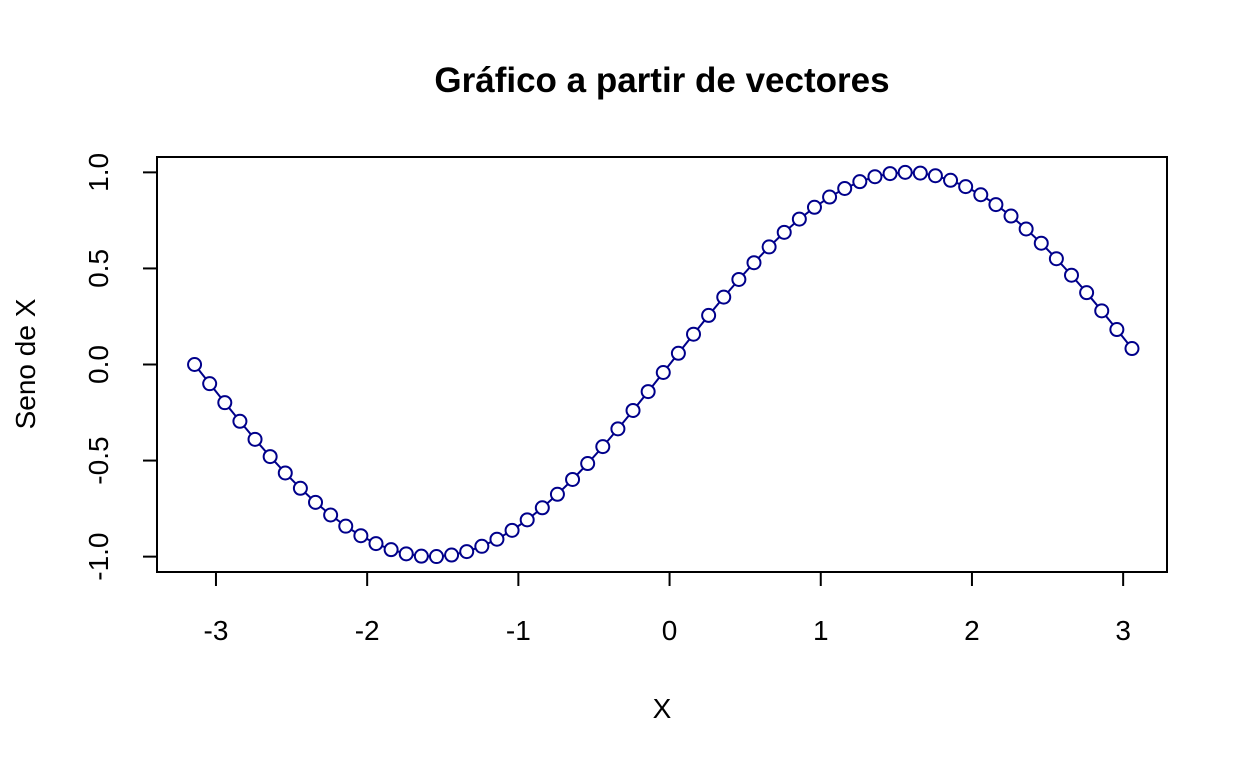 The image size is (1248, 768). Describe the element at coordinates (670, 630) in the screenshot. I see `x-tick-label: 0` at that location.